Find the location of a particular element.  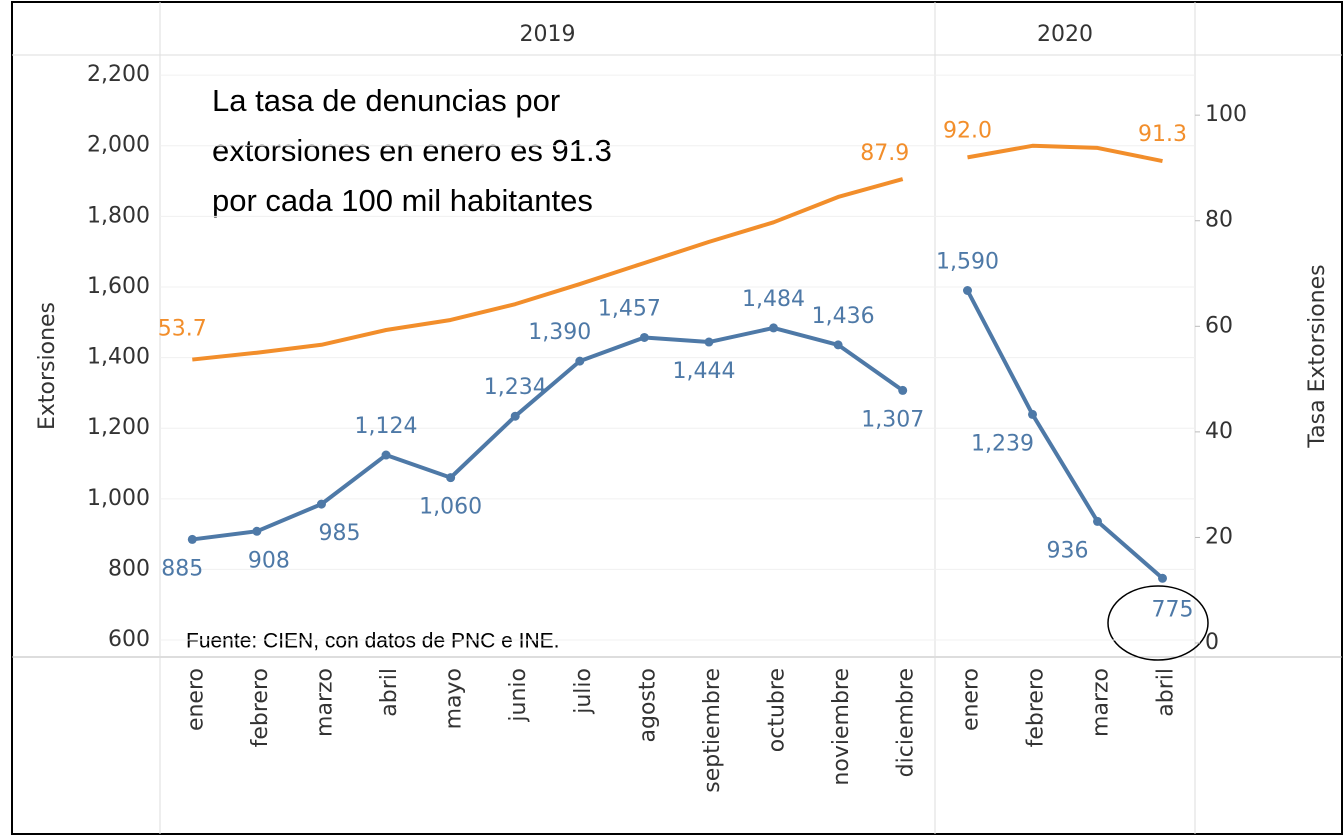

data-label: 985 is located at coordinates (339, 533).